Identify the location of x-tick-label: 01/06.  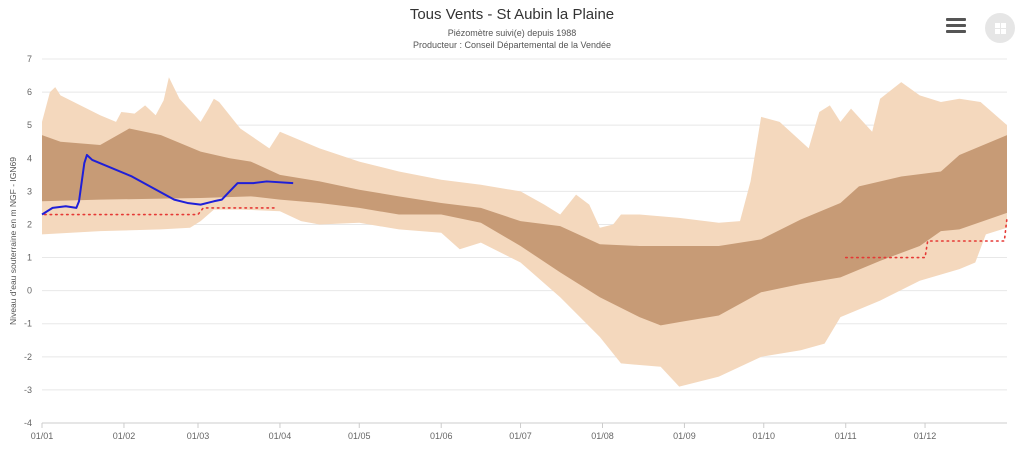
(441, 436).